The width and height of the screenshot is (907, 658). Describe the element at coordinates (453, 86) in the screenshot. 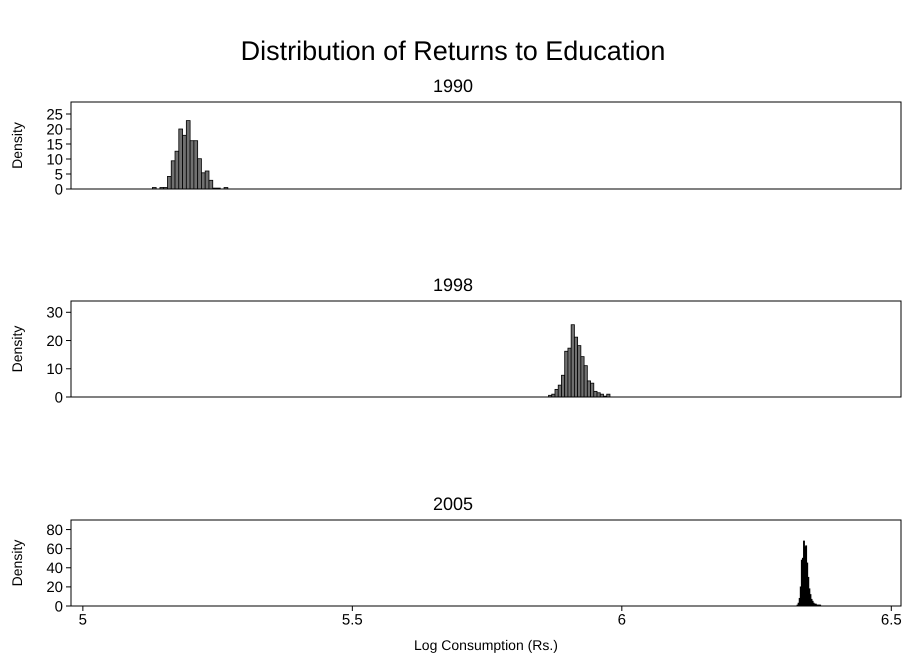

I see `chart-subtitle: 1990` at that location.